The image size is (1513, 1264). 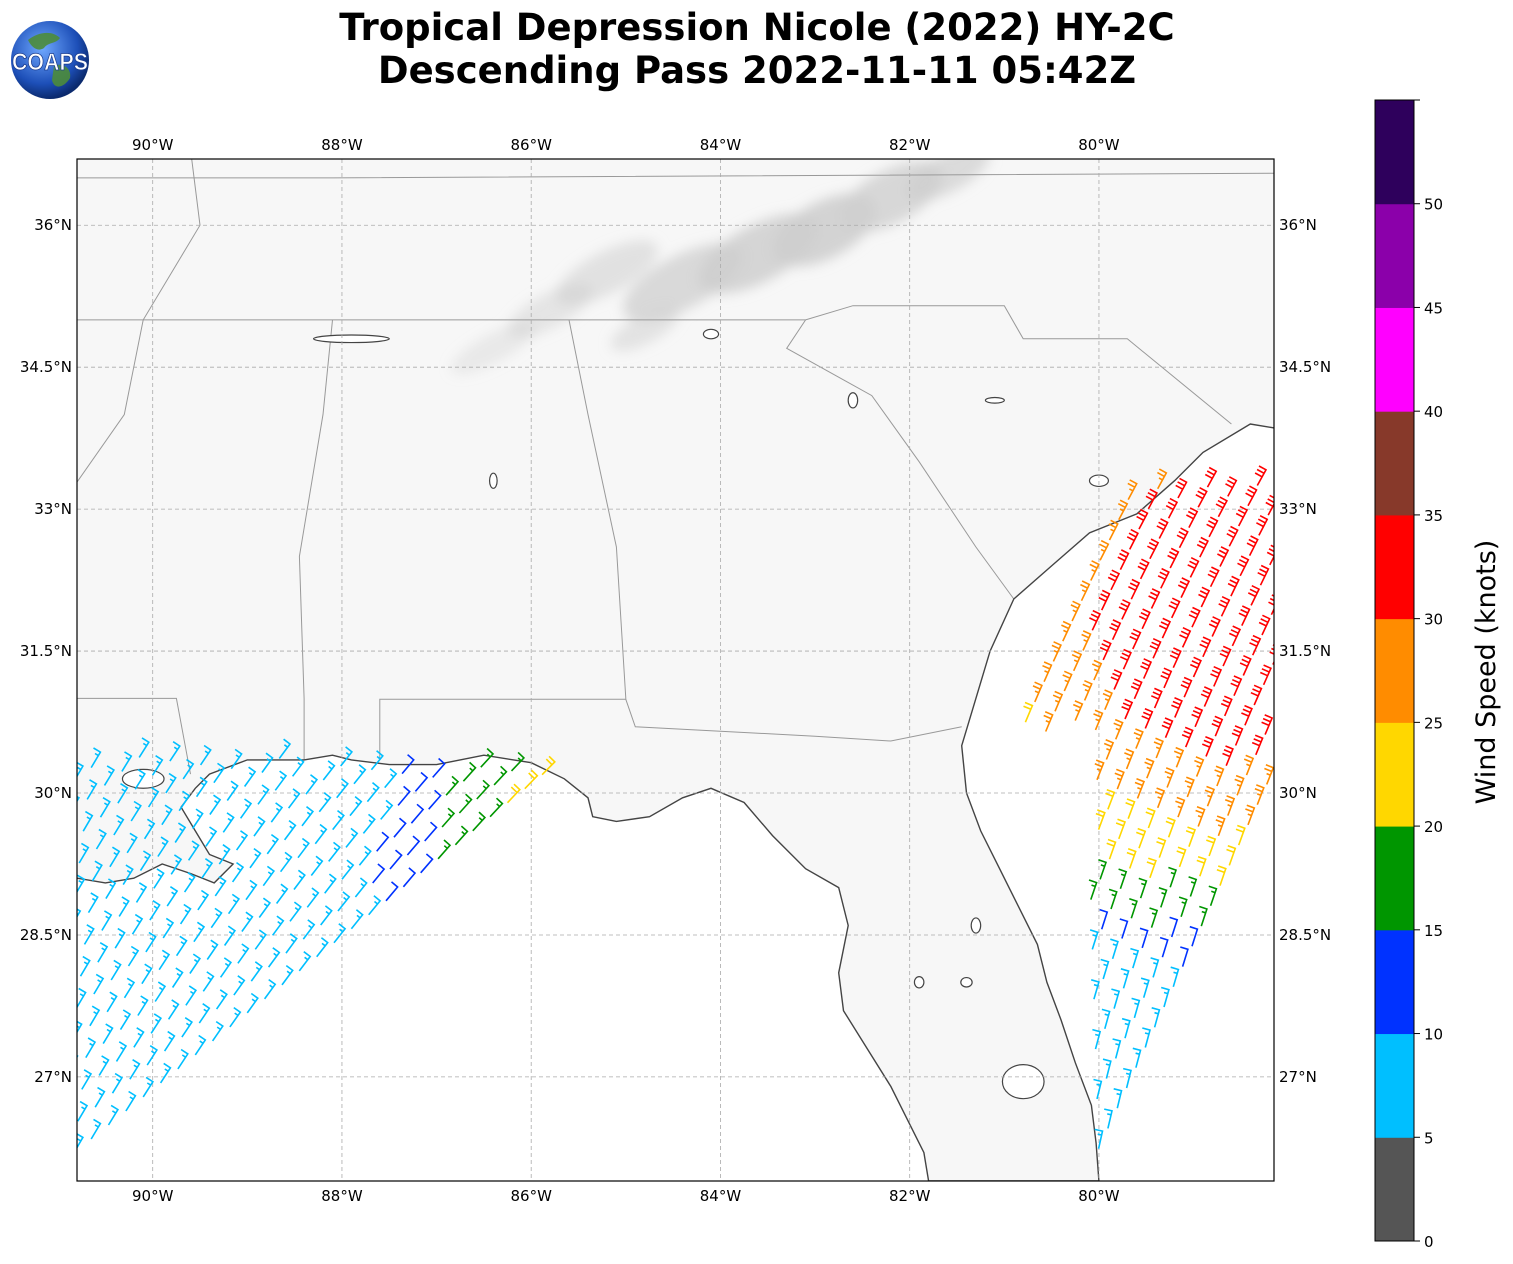 What do you see at coordinates (1394, 670) in the screenshot?
I see `colorbar` at bounding box center [1394, 670].